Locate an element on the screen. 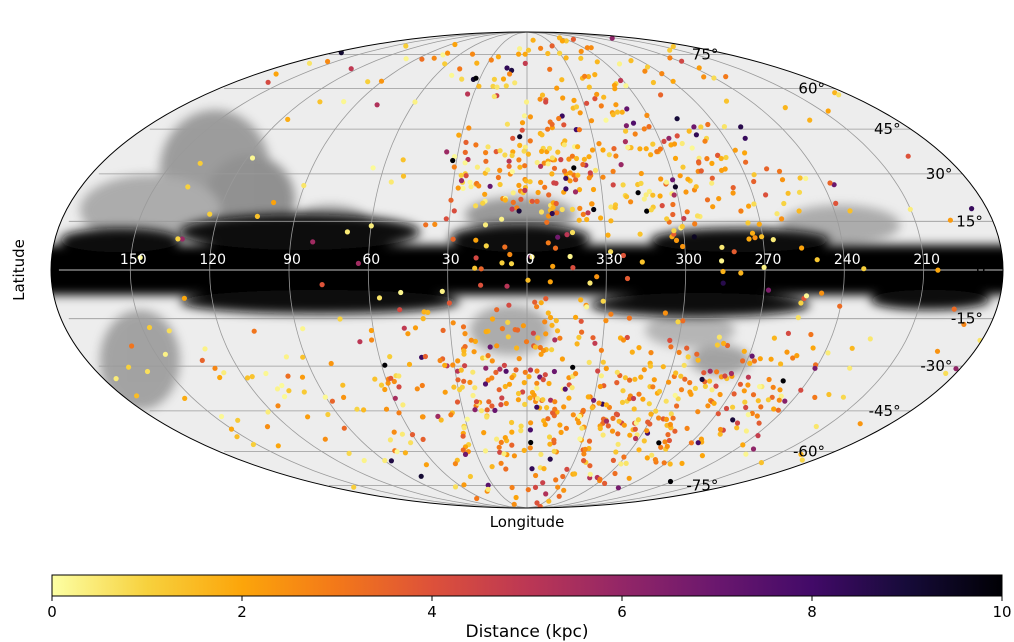 The height and width of the screenshot is (642, 1014). latitude-tick-label: 75° is located at coordinates (705, 54).